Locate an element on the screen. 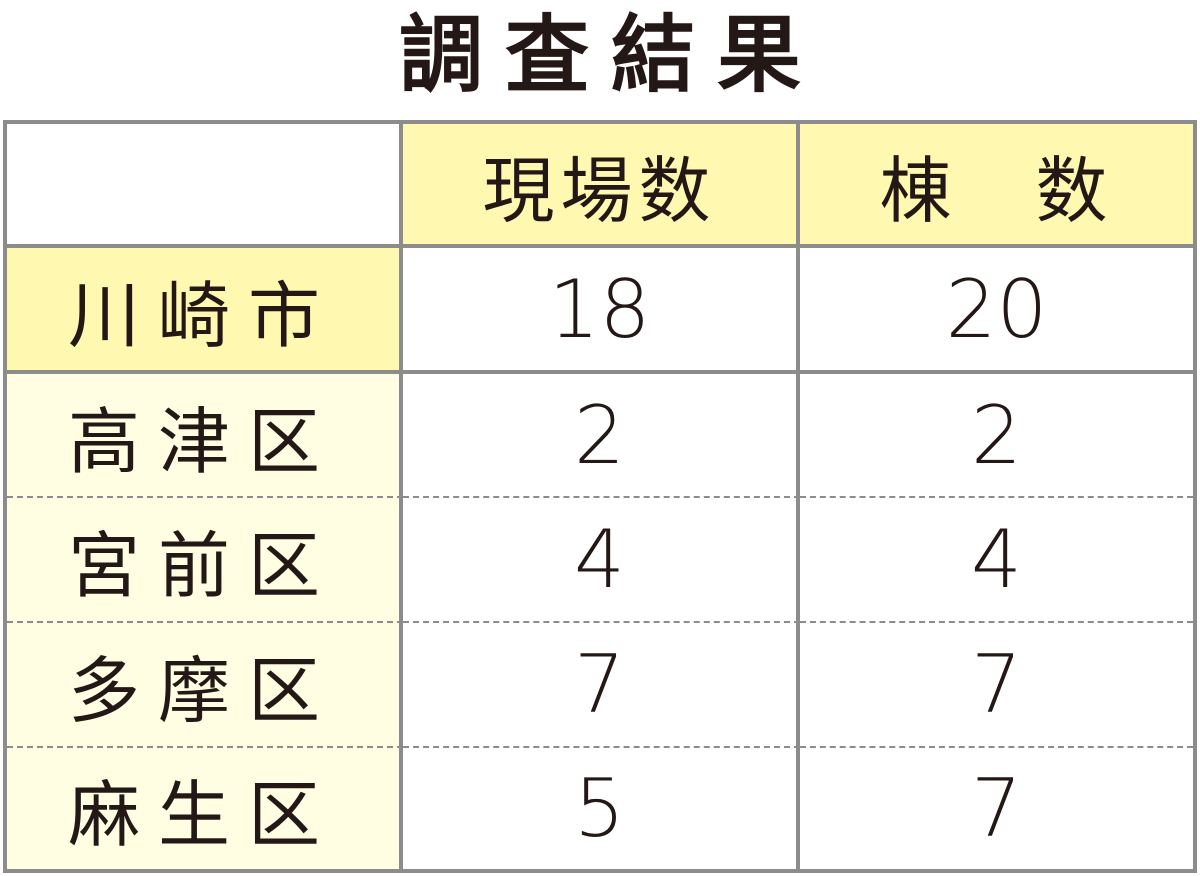  page-title: 調査結果 is located at coordinates (610, 55).